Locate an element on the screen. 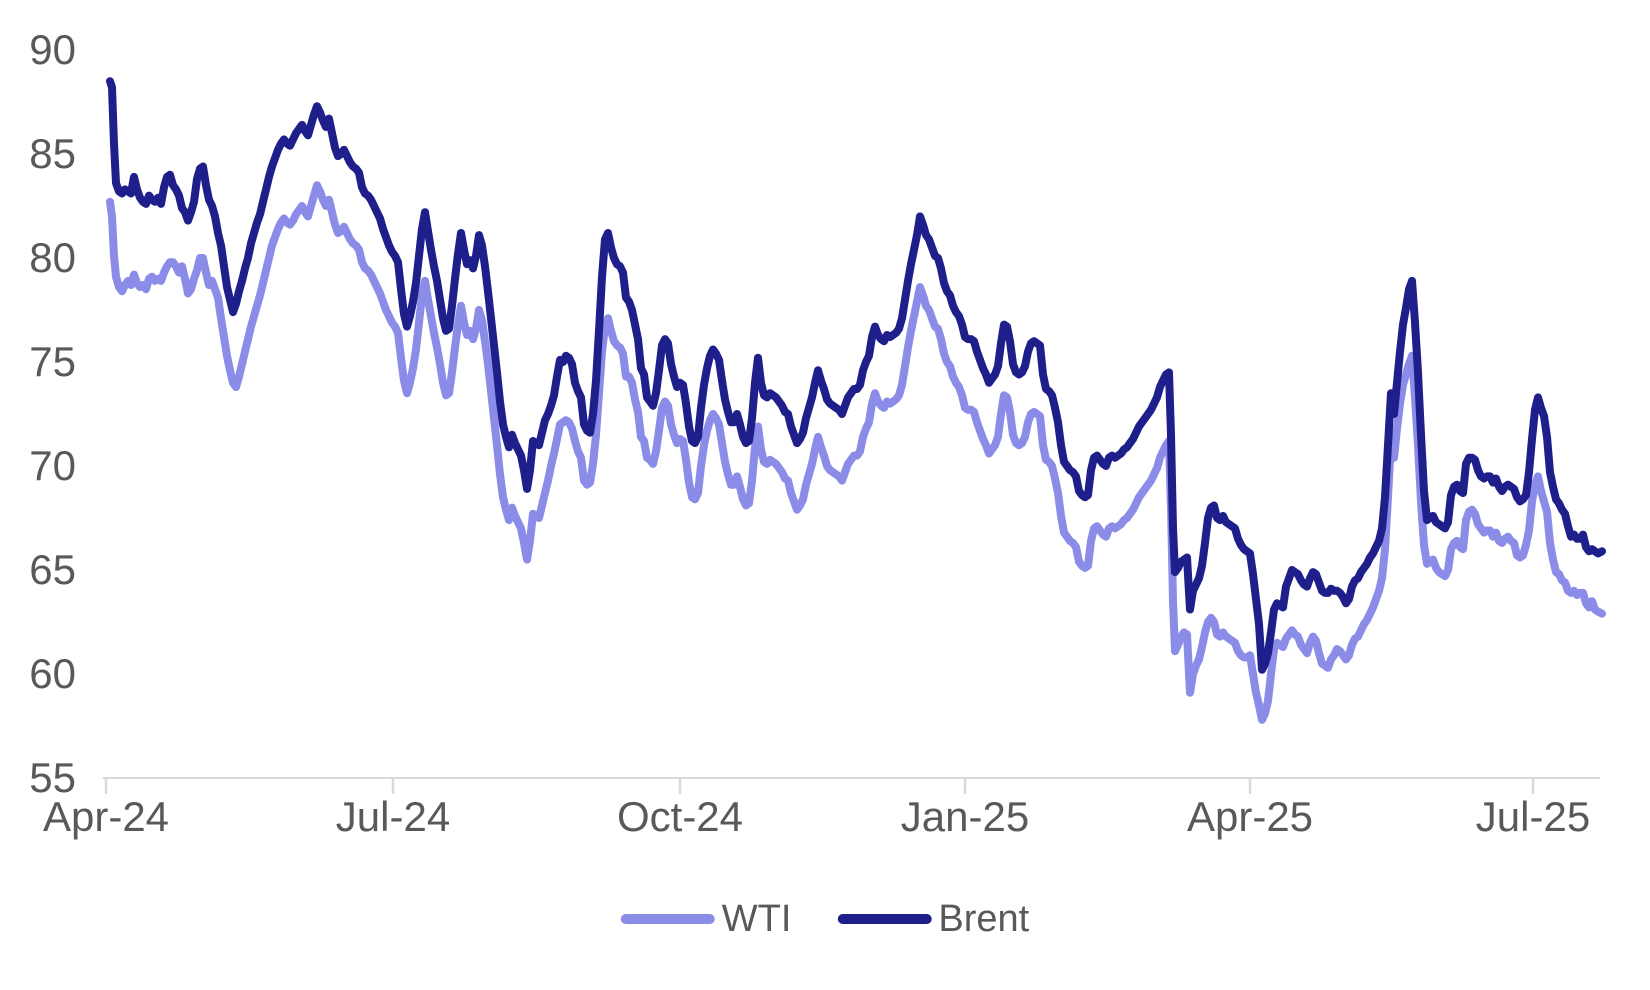 The width and height of the screenshot is (1650, 990). brent-legend-swatch is located at coordinates (884, 919).